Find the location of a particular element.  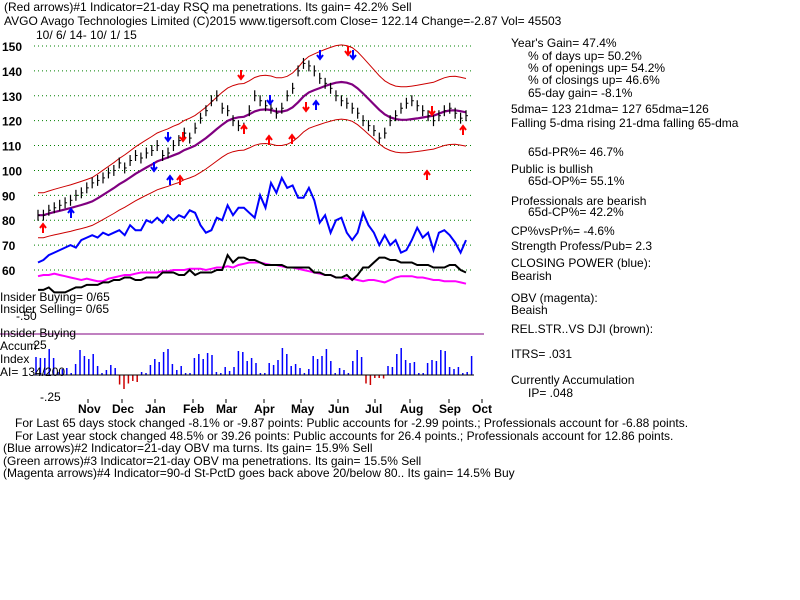

stat-line: CLOSING POWER (blue): is located at coordinates (581, 263).